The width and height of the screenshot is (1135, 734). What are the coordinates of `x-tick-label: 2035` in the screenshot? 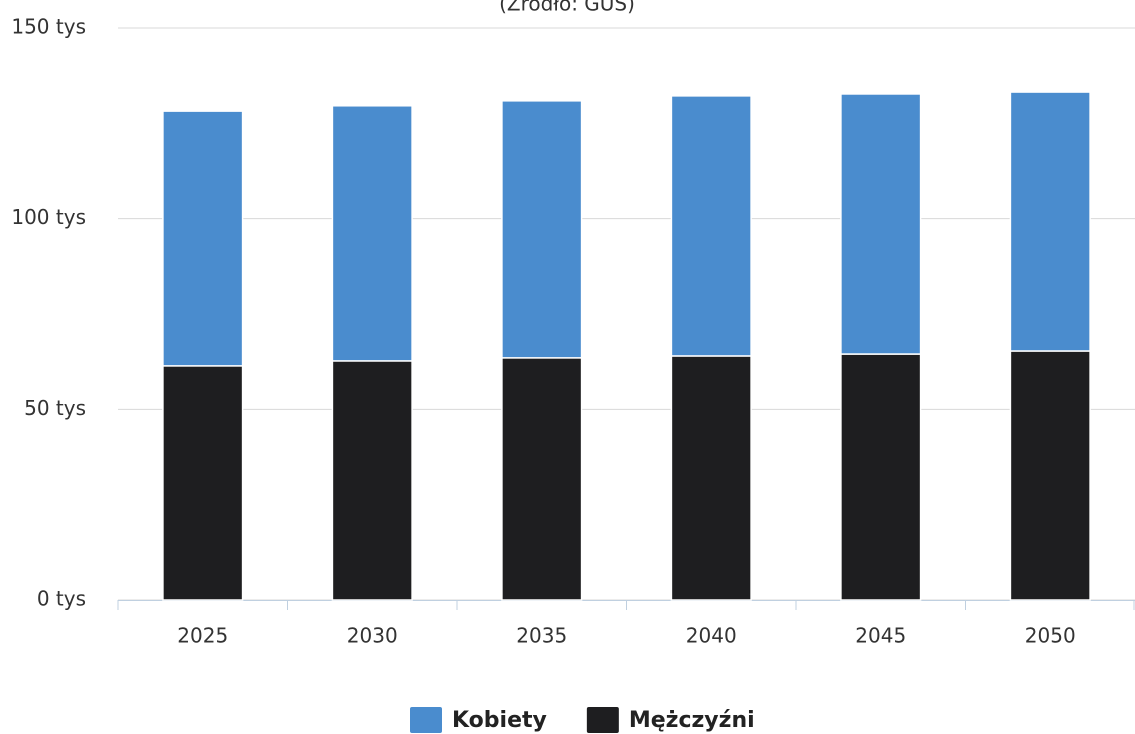 It's located at (541, 636).